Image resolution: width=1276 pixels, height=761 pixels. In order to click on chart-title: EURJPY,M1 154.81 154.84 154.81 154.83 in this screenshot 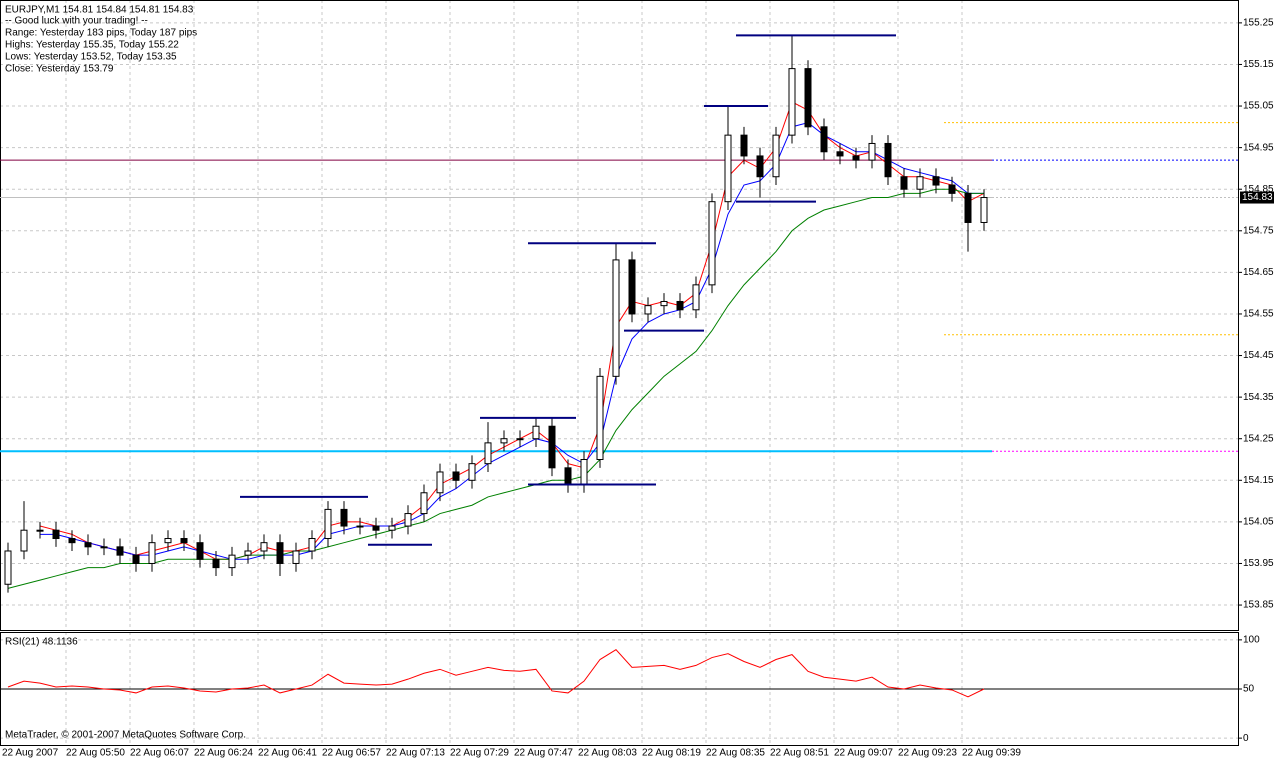, I will do `click(99, 10)`.